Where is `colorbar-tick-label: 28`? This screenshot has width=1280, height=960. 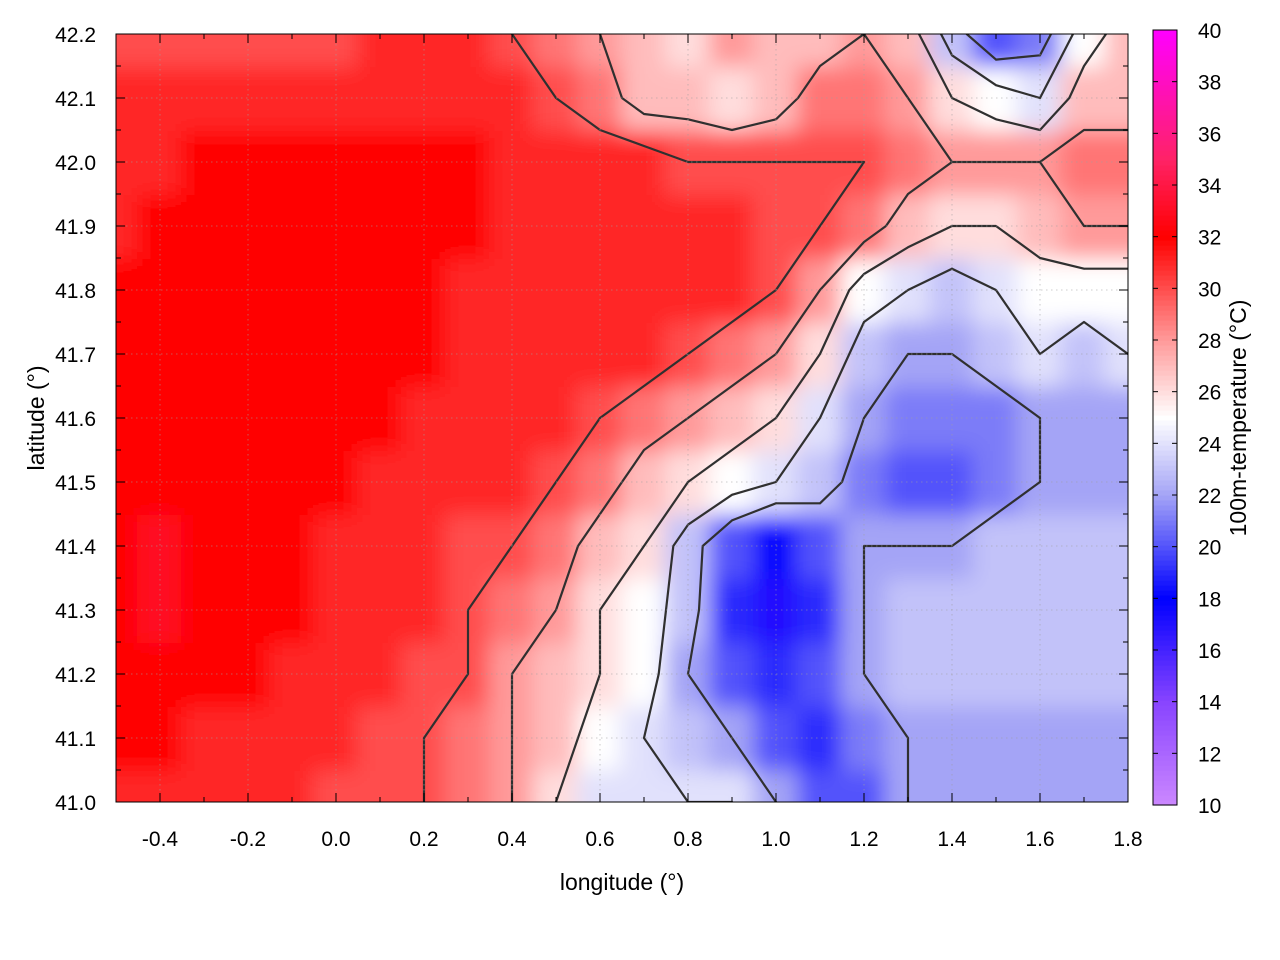
colorbar-tick-label: 28 is located at coordinates (1209, 341).